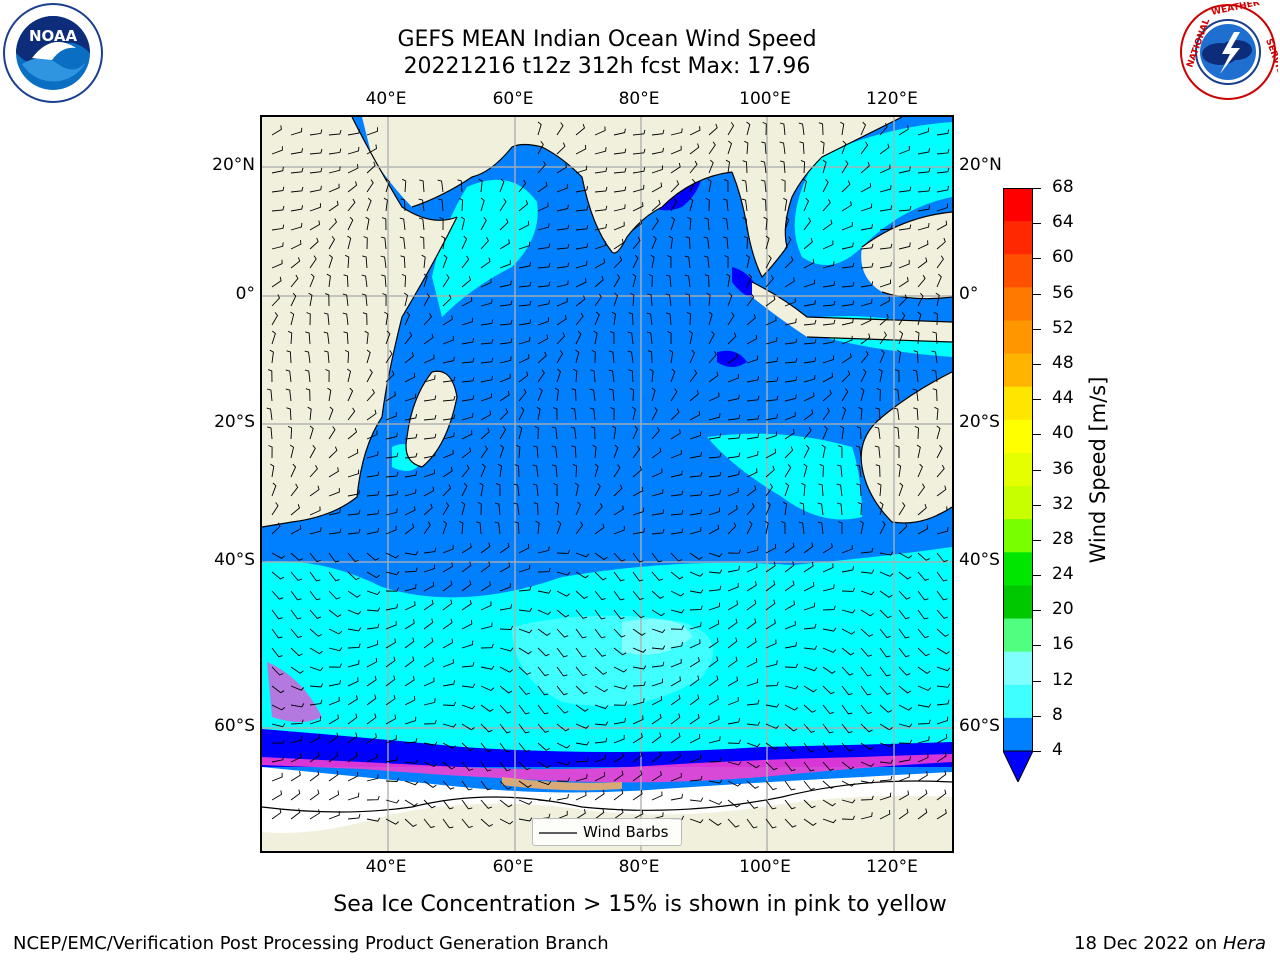 This screenshot has width=1280, height=960. What do you see at coordinates (607, 768) in the screenshot?
I see `sea-ice-band` at bounding box center [607, 768].